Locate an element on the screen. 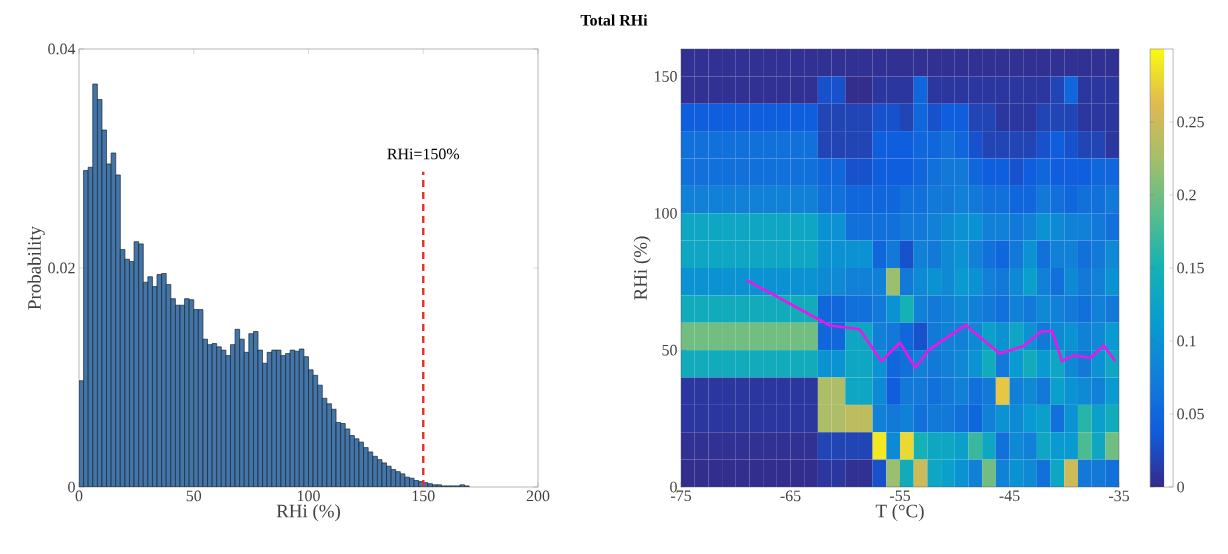 Image resolution: width=1228 pixels, height=554 pixels. x-tick-label: 150 is located at coordinates (423, 496).